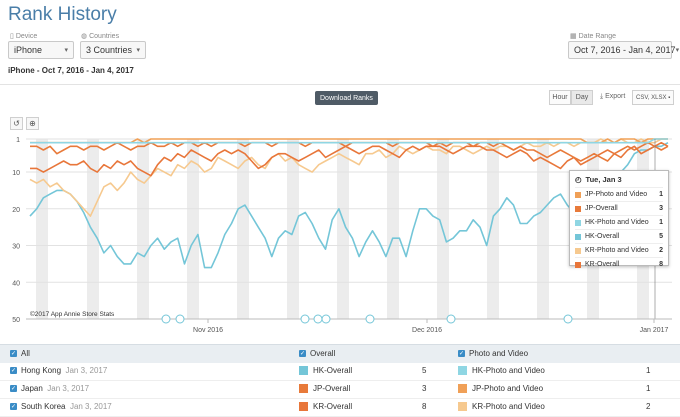 The width and height of the screenshot is (680, 417). What do you see at coordinates (349, 326) in the screenshot?
I see `x-axis: Nov 2016 Dec 2016 Jan 2017` at bounding box center [349, 326].